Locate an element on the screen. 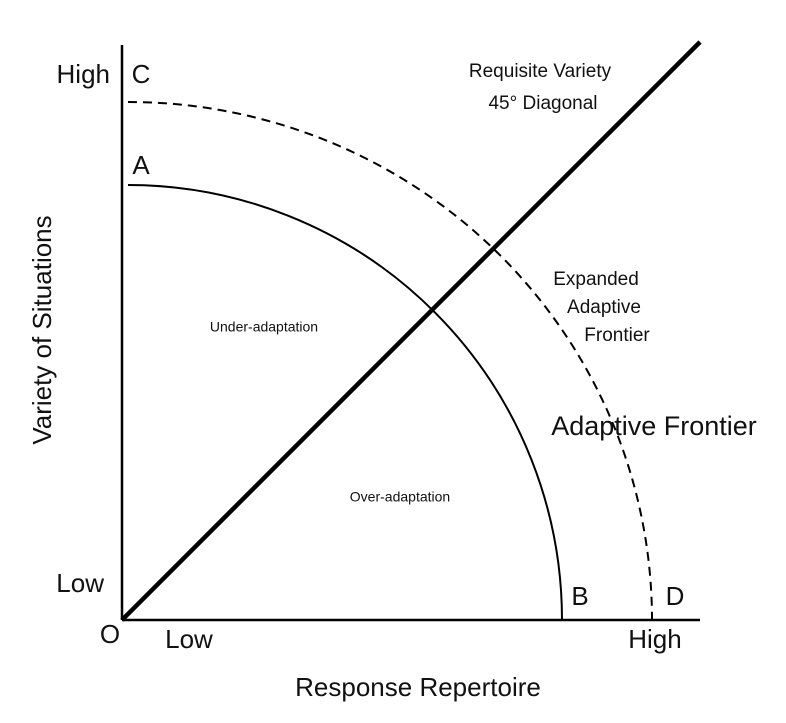 The height and width of the screenshot is (723, 786). point-label: D is located at coordinates (675, 596).